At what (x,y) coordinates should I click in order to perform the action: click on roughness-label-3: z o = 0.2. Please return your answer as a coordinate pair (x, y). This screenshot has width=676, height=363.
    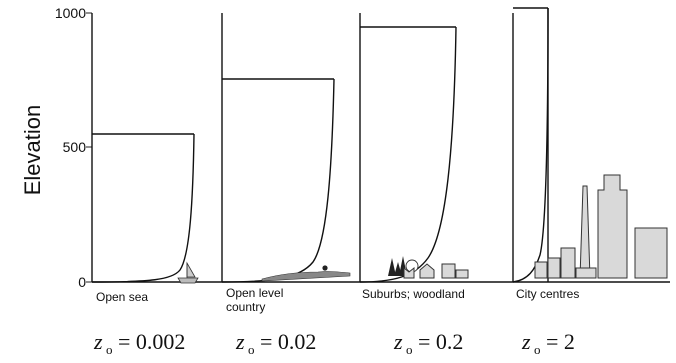
    Looking at the image, I should click on (428, 343).